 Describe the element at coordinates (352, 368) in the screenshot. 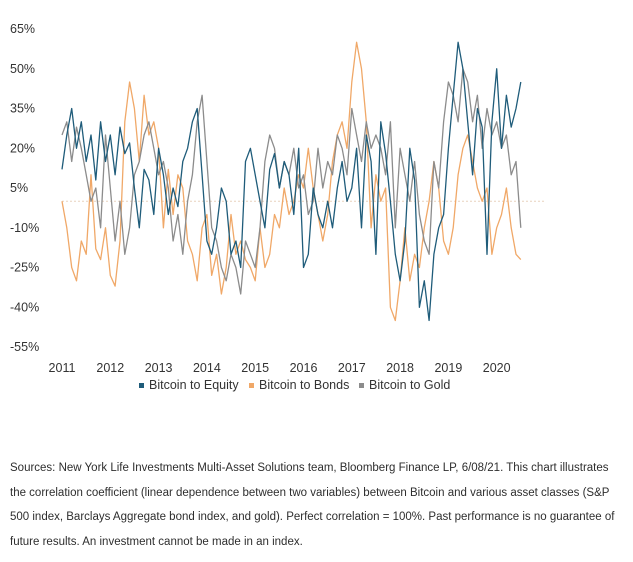

I see `x-tick-label: 2017` at that location.